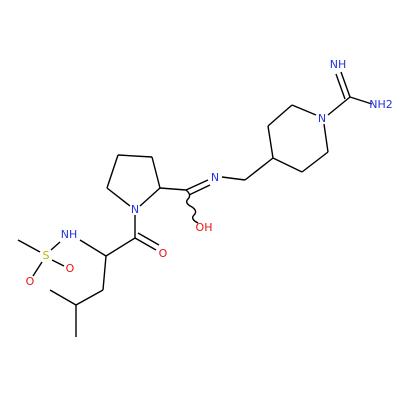 The image size is (400, 400). Describe the element at coordinates (204, 227) in the screenshot. I see `atom-label: OH` at that location.